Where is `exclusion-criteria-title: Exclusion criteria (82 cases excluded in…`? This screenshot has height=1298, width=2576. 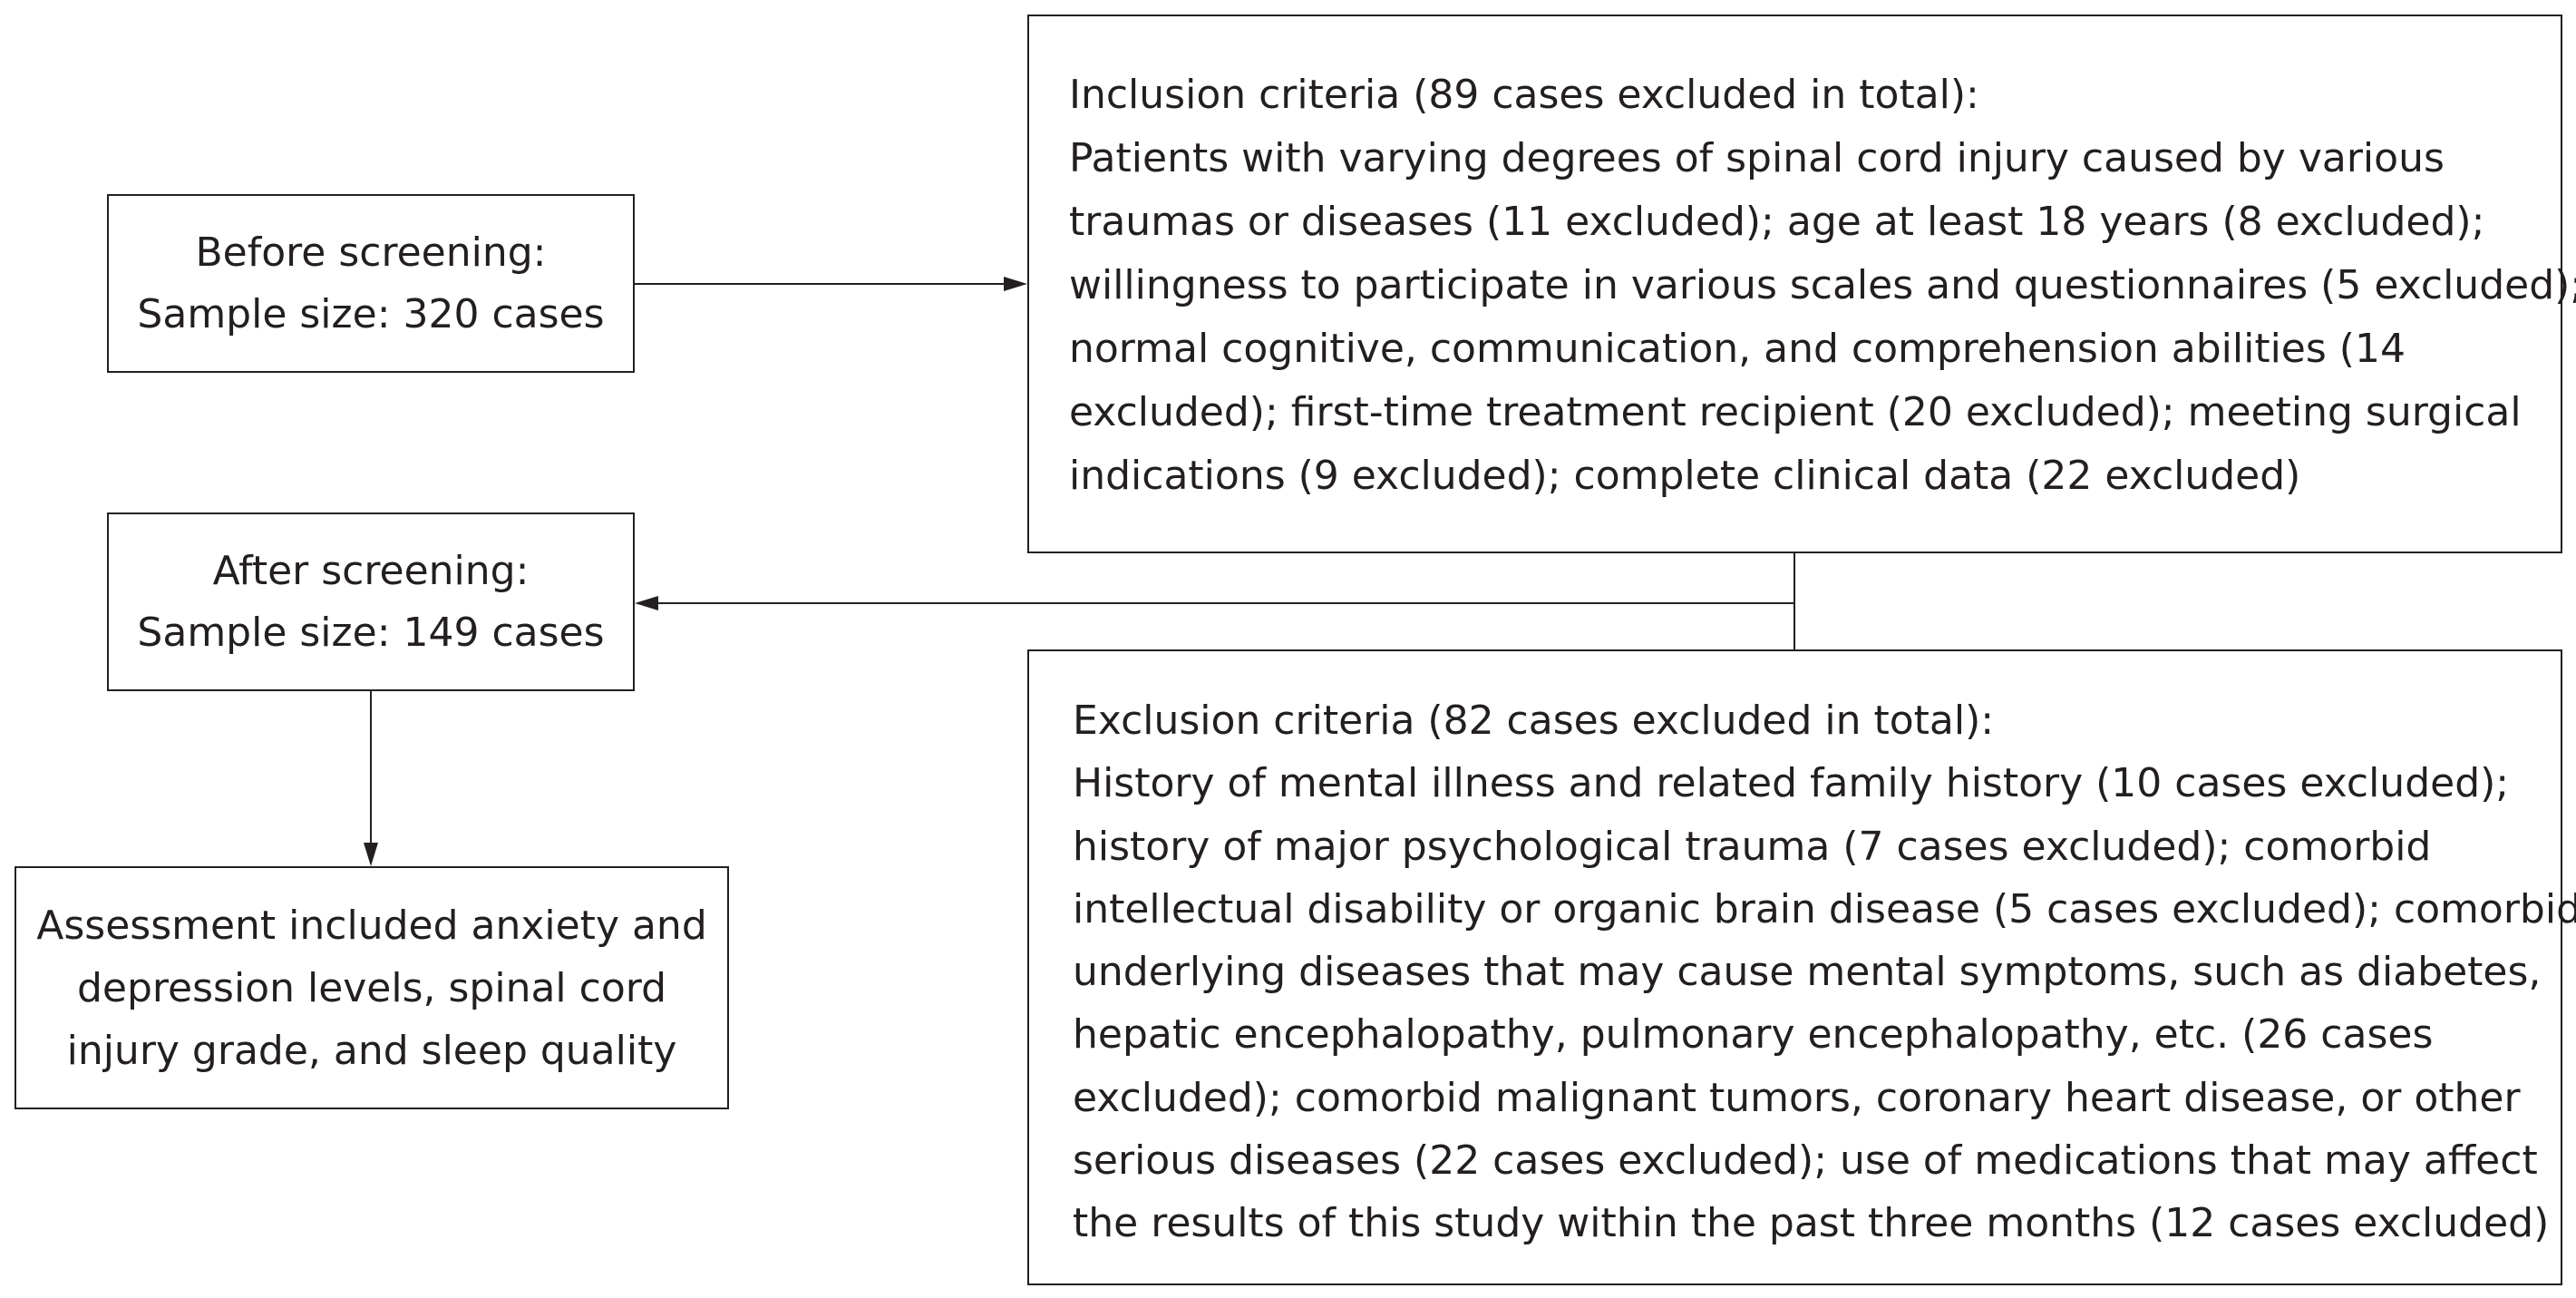
exclusion-criteria-title: Exclusion criteria (82 cases excluded in… is located at coordinates (1534, 721).